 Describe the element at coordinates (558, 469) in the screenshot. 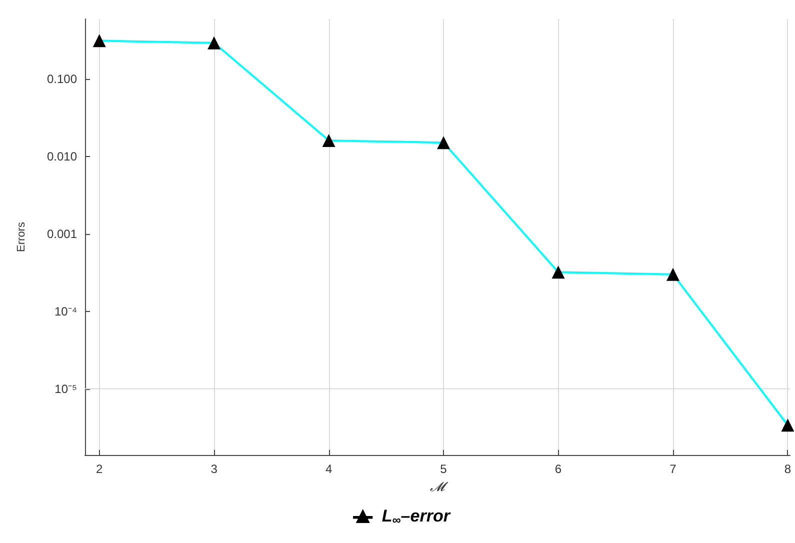

I see `x-tick-label: 6` at that location.